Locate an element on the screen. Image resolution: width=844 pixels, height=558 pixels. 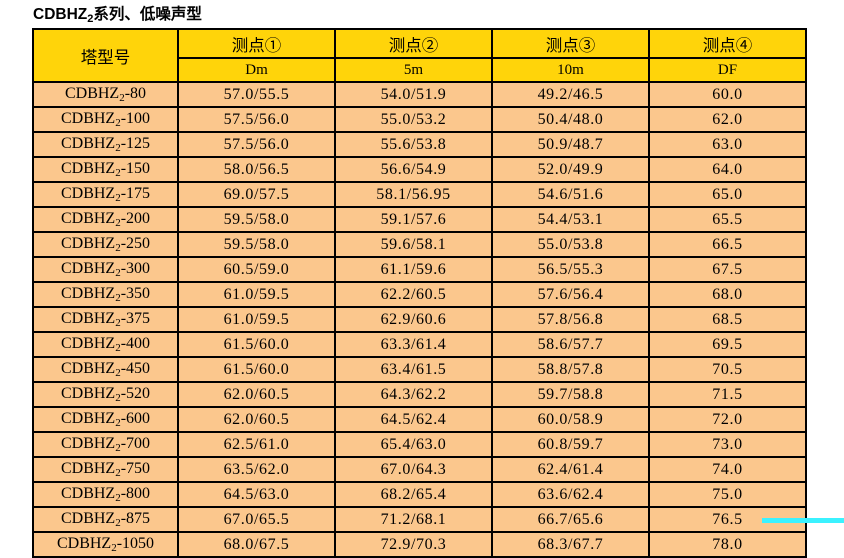
cell-model: CDBHZ2-875 is located at coordinates (105, 519).